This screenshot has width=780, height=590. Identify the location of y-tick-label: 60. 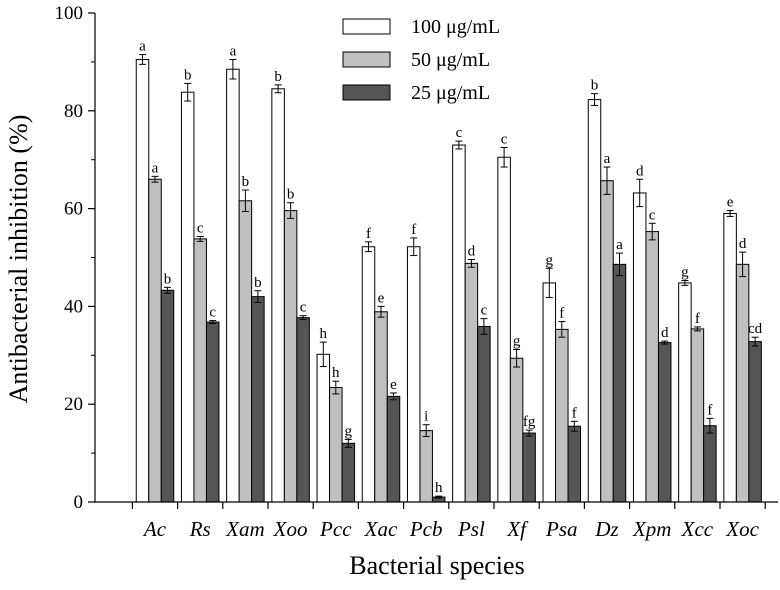
(73, 209).